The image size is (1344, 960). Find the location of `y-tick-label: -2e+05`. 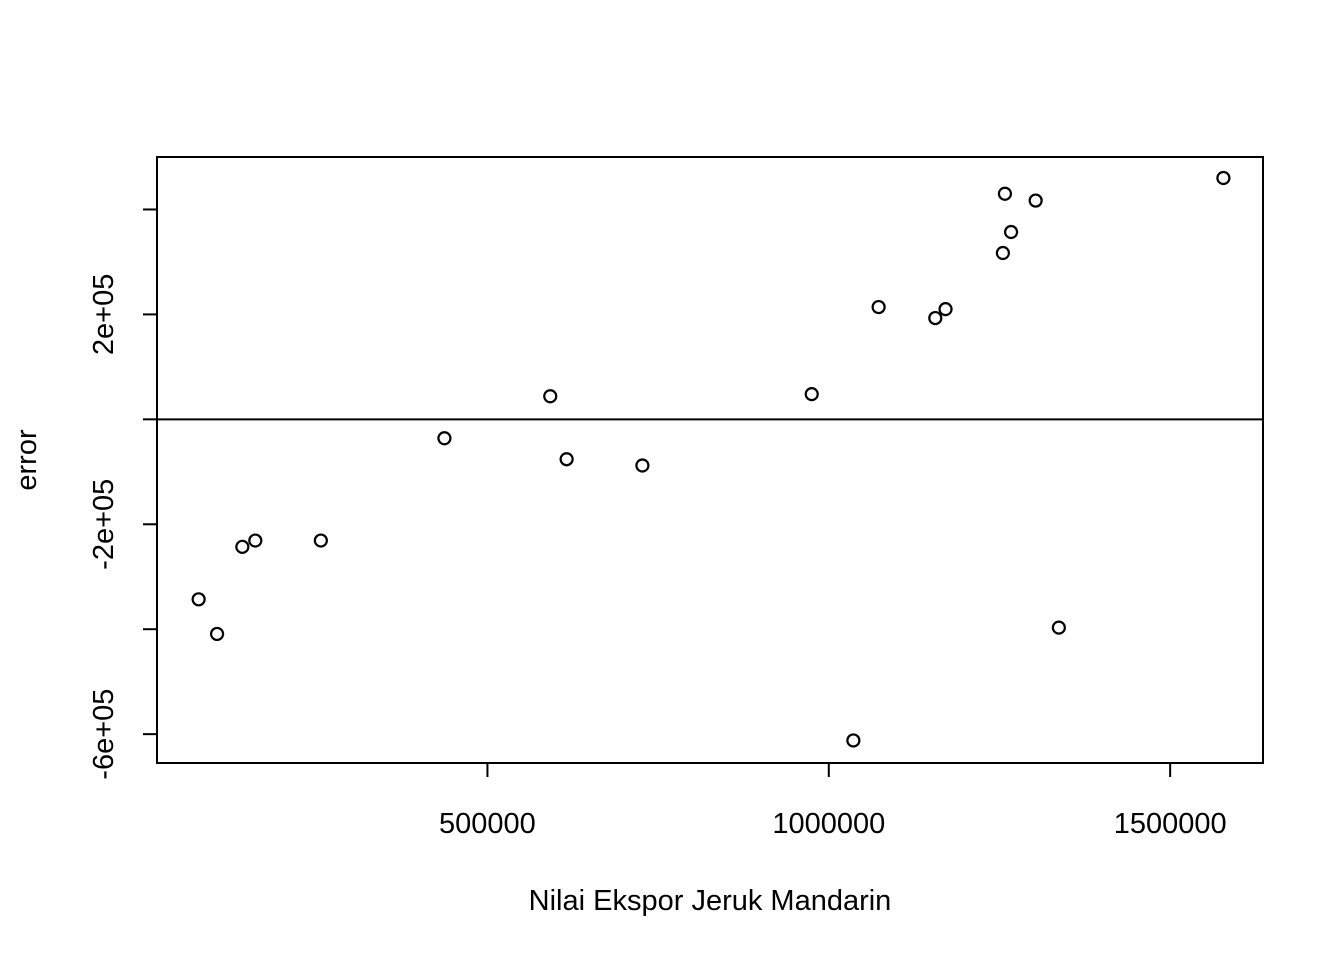

y-tick-label: -2e+05 is located at coordinates (104, 524).